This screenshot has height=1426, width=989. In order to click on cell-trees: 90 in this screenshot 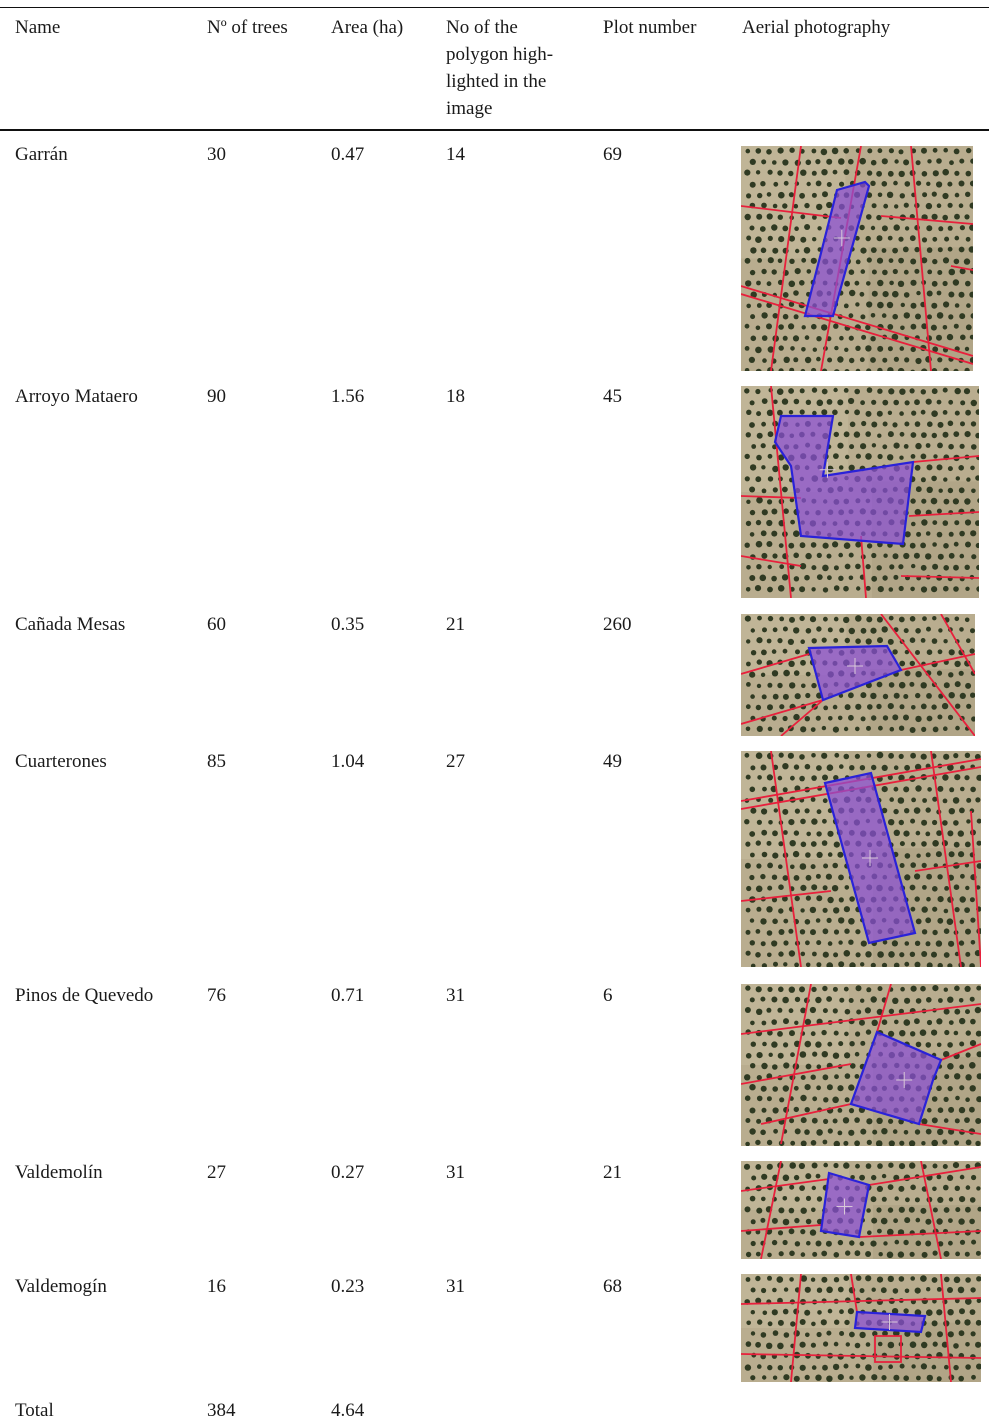, I will do `click(216, 396)`.